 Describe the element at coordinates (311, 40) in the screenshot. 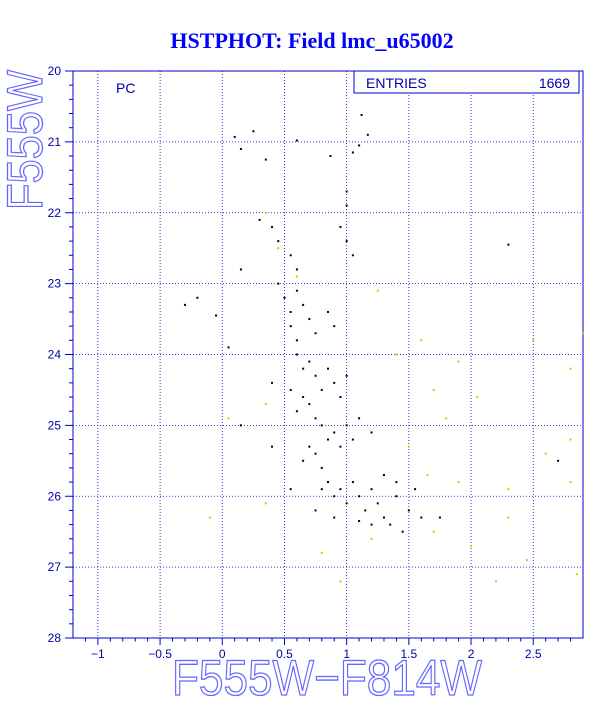

I see `chart-title: HSTPHOT: Field lmc_u65002` at that location.